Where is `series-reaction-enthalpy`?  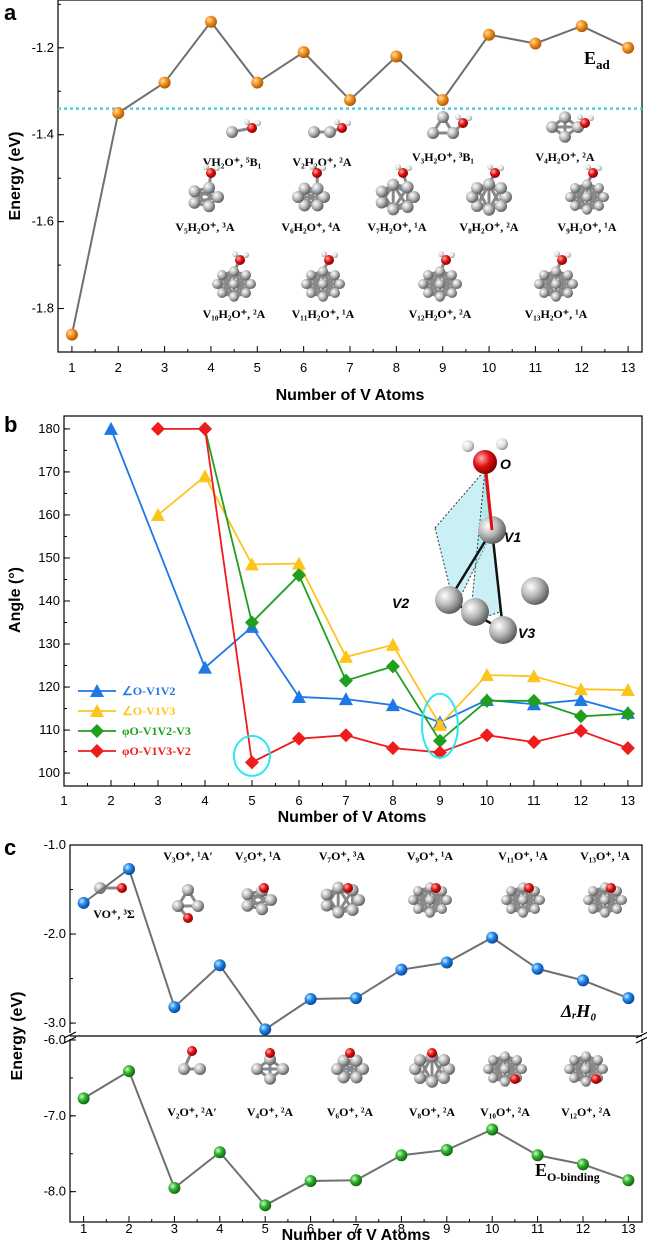
series-reaction-enthalpy is located at coordinates (356, 949).